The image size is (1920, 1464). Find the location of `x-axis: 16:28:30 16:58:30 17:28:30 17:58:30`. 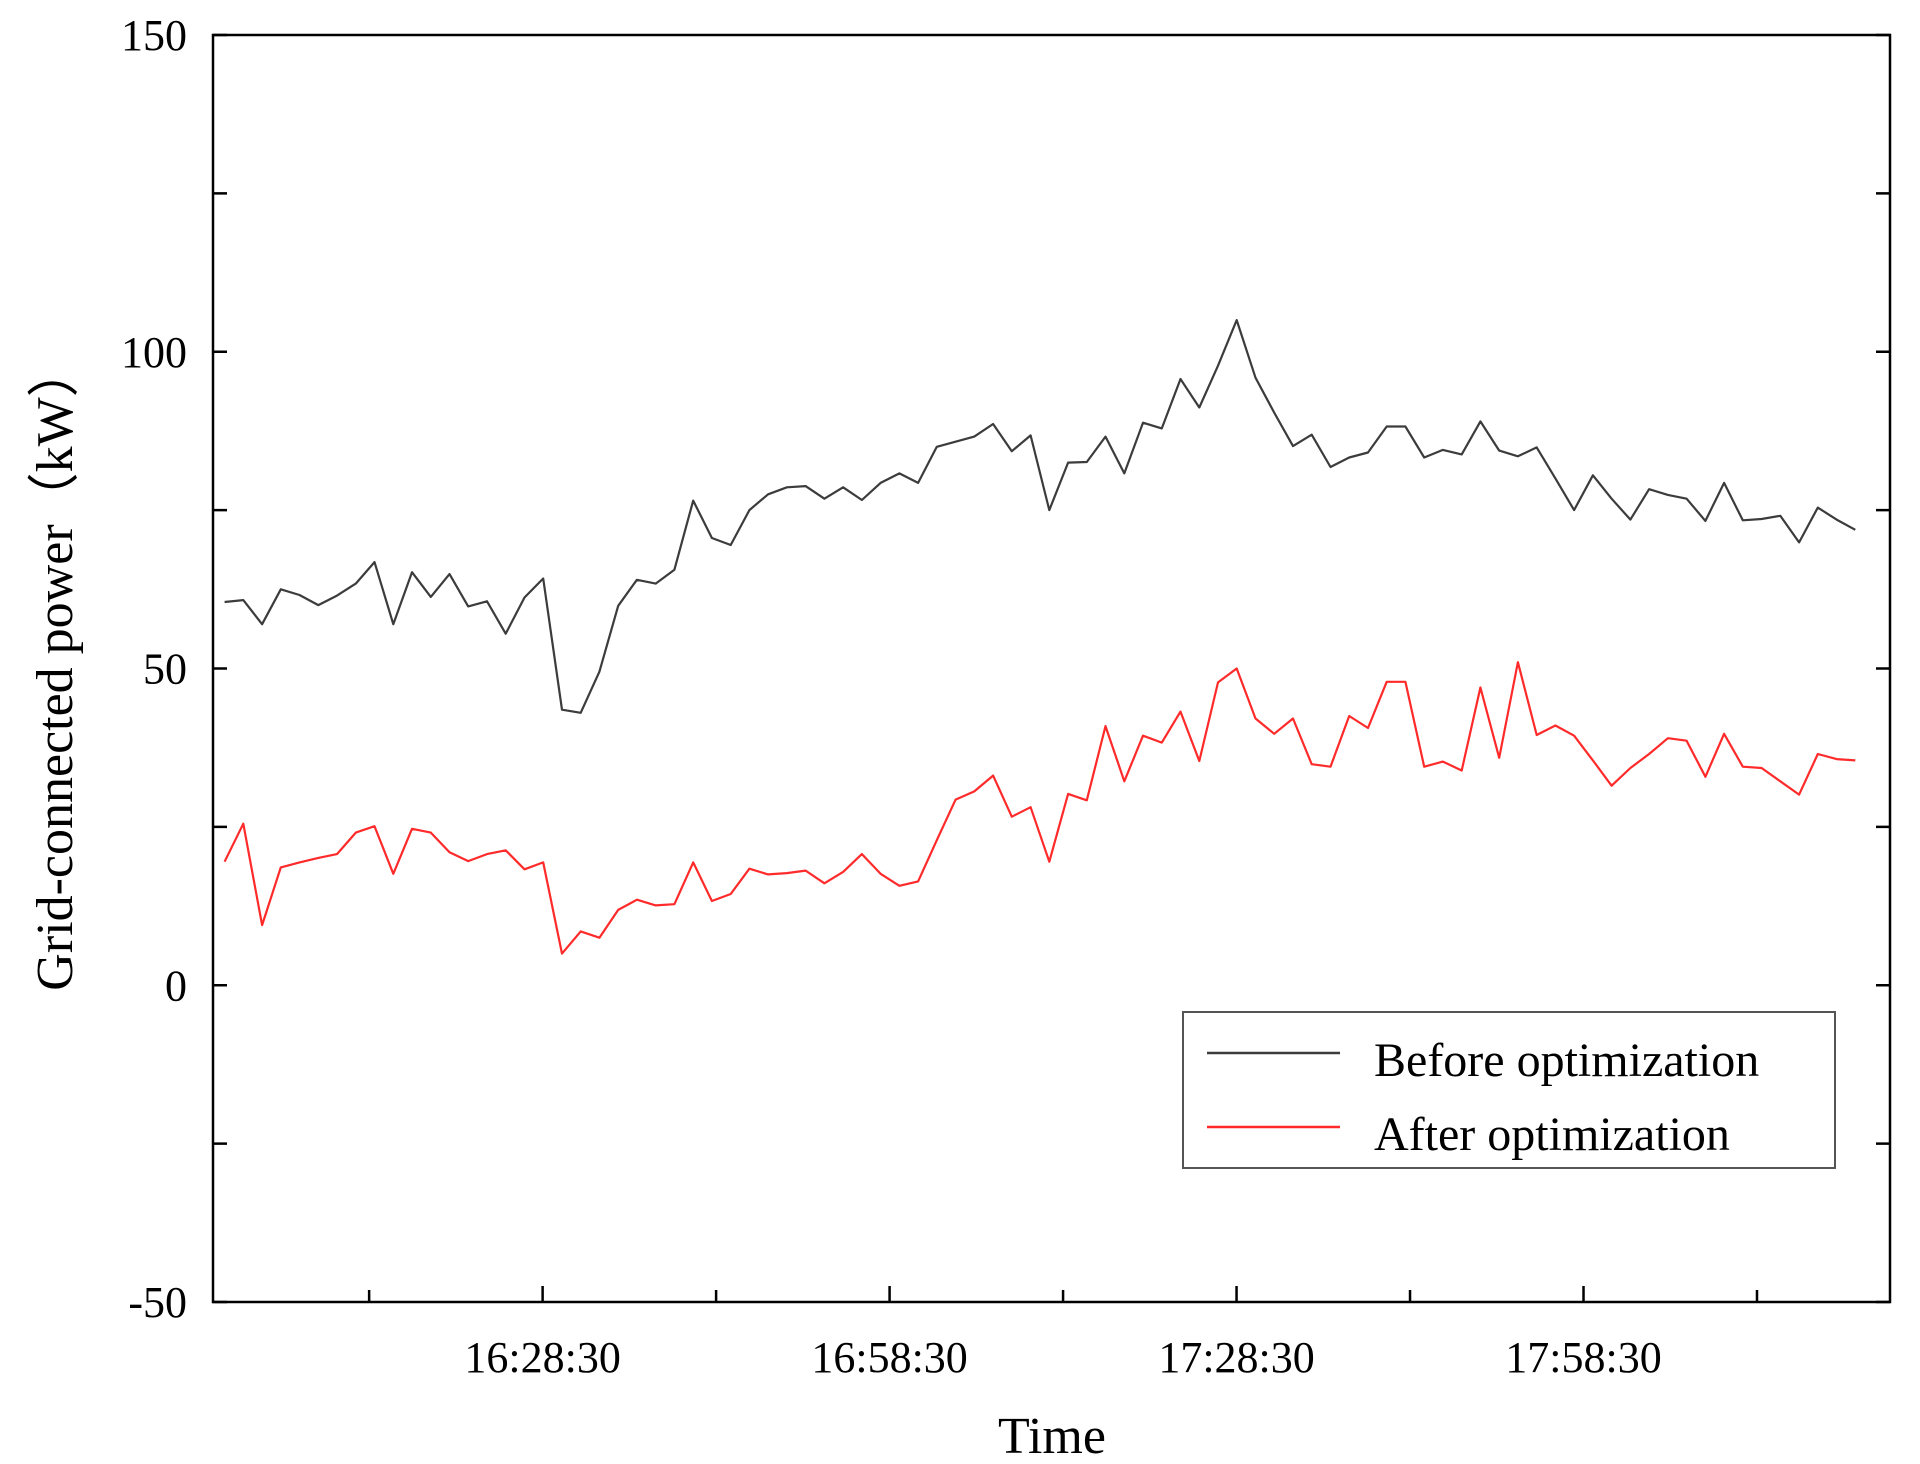

x-axis: 16:28:30 16:58:30 17:28:30 17:58:30 is located at coordinates (1063, 1334).